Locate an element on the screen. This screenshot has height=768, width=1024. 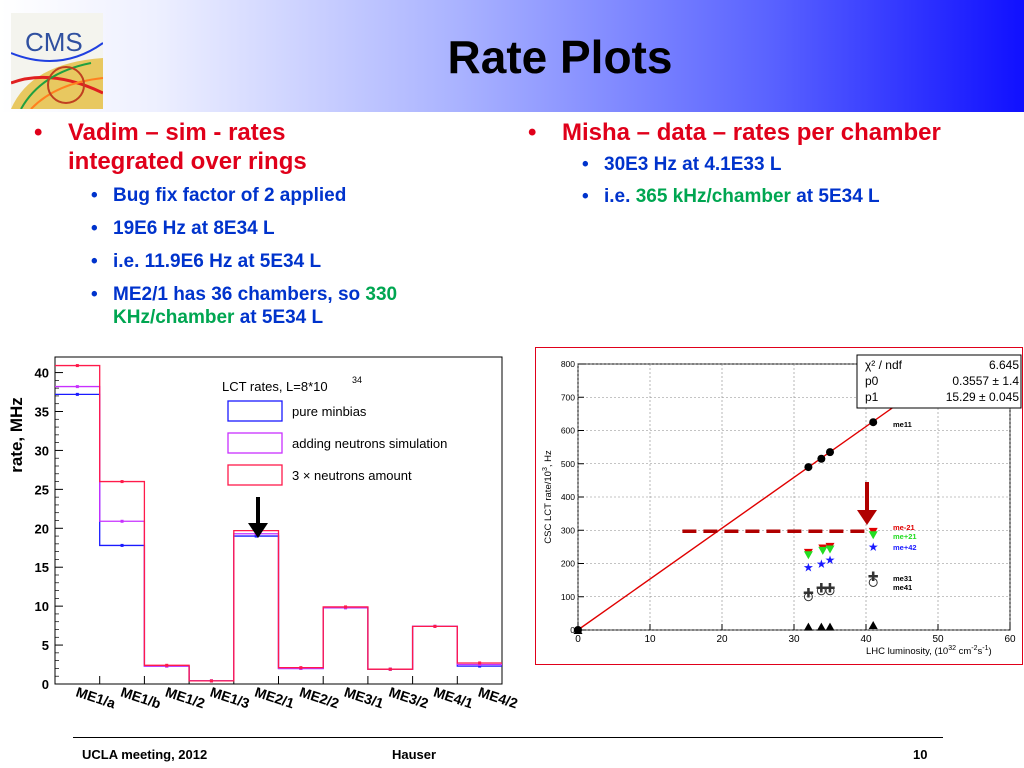
scatter-x-tick-label: 60 is located at coordinates (1010, 639).